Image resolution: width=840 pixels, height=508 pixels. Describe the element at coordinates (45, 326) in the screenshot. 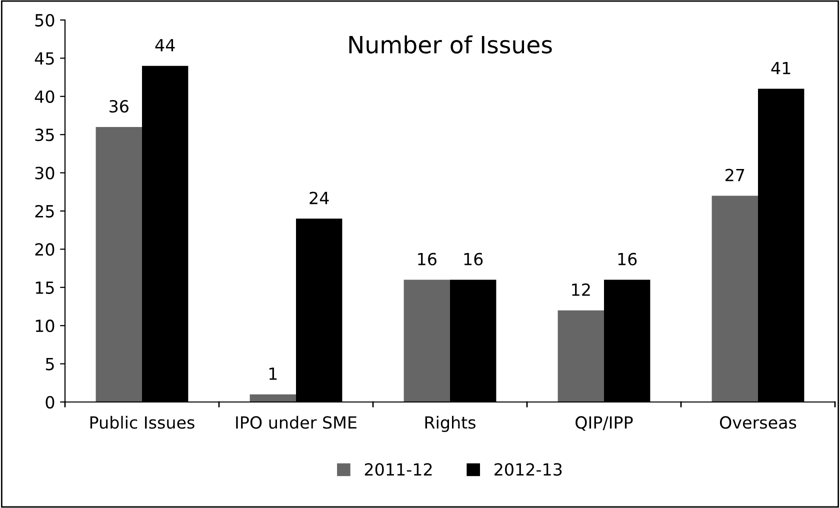

I see `y-tick-label: 10` at that location.